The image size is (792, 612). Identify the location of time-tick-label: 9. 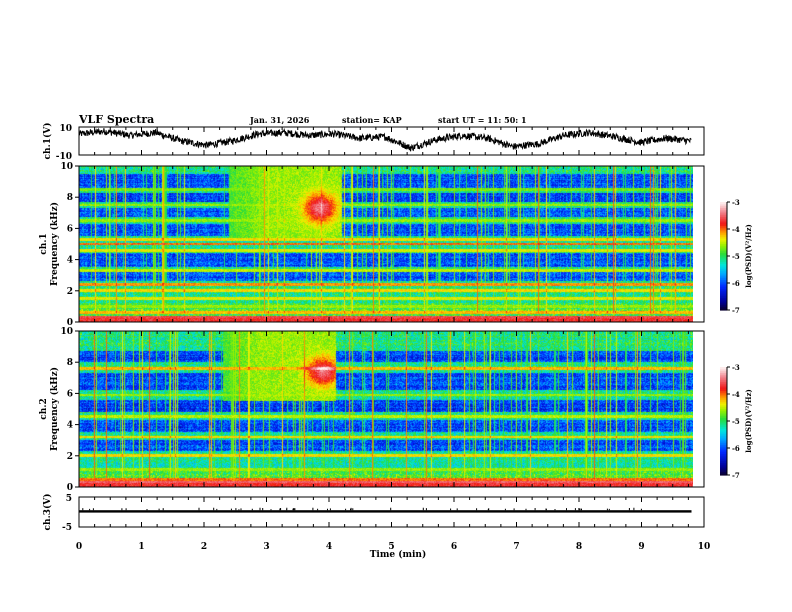
(641, 547).